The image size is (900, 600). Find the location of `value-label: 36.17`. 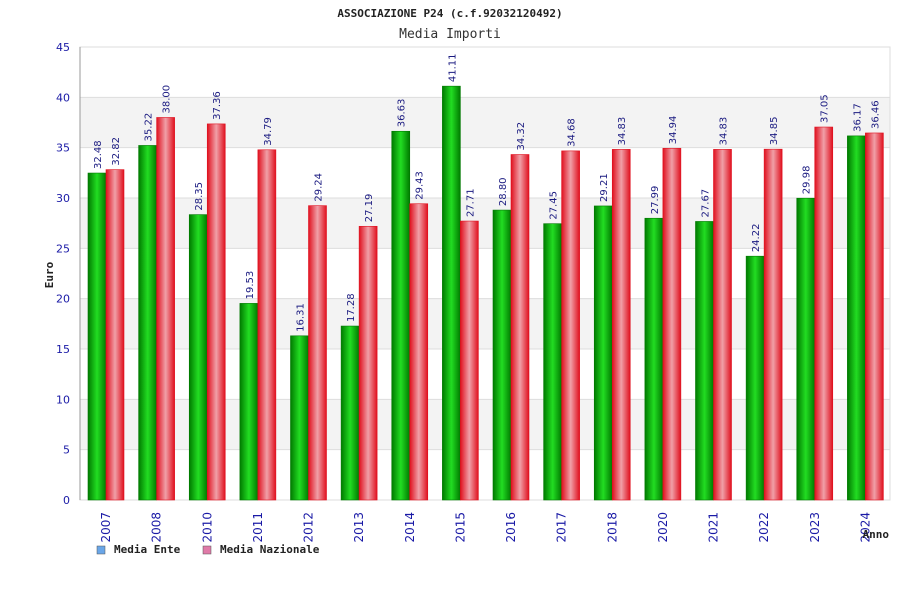

value-label: 36.17 is located at coordinates (857, 117).